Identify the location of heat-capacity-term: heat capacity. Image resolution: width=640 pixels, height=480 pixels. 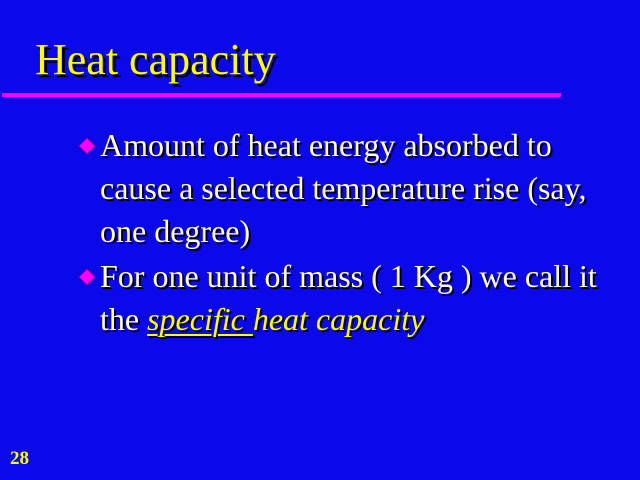
(338, 319).